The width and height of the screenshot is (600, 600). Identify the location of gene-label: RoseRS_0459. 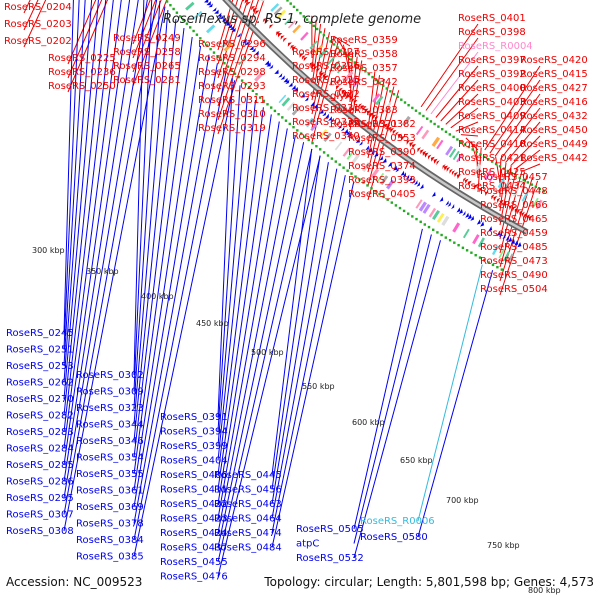
(514, 233).